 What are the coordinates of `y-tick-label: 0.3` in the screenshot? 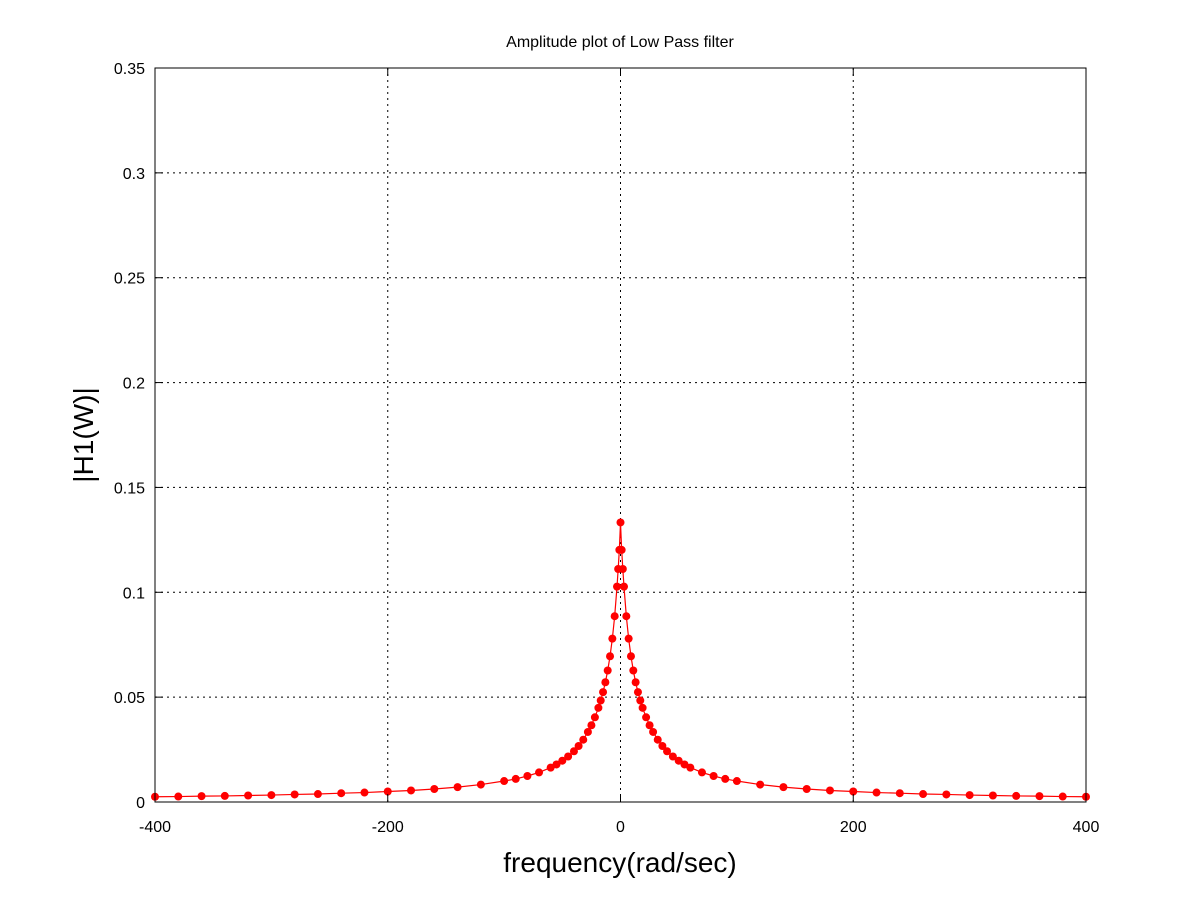 It's located at (134, 174).